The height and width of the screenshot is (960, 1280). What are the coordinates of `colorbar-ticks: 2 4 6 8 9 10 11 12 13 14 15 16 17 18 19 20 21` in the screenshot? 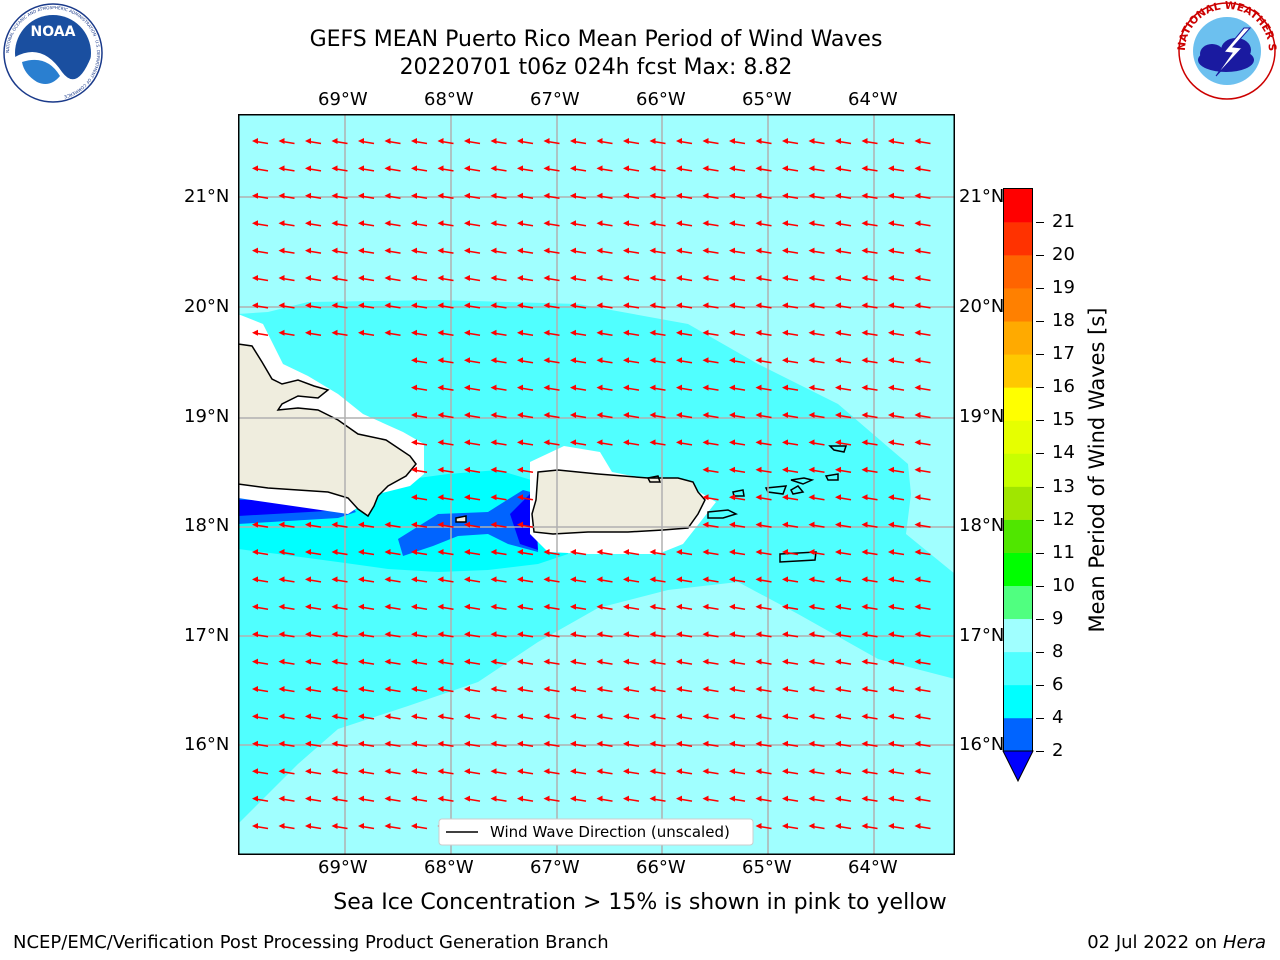 It's located at (1060, 480).